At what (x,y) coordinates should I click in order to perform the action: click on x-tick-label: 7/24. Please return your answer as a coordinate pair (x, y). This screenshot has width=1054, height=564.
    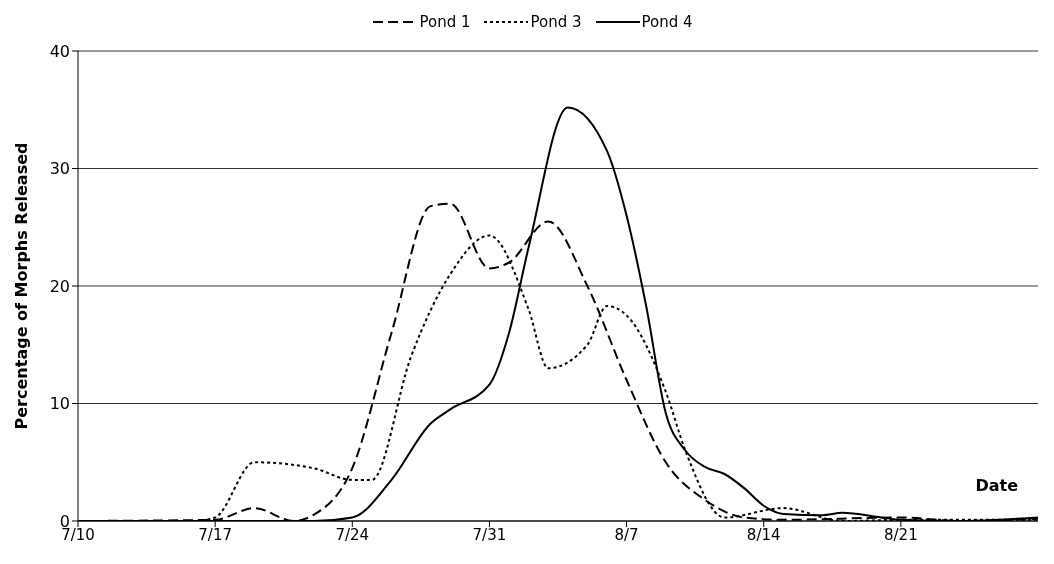
    Looking at the image, I should click on (352, 534).